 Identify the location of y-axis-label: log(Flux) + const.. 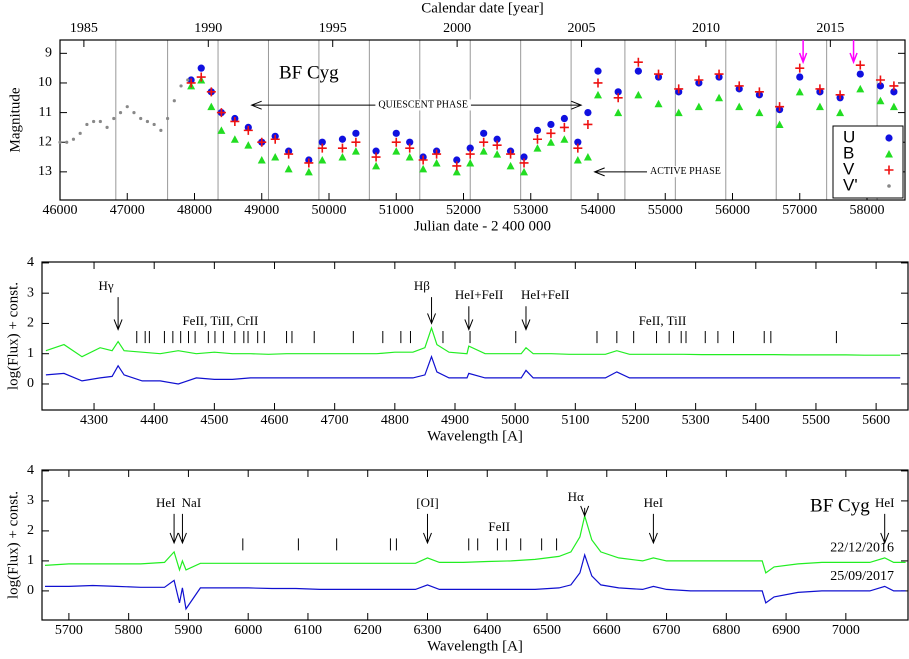
(13, 336).